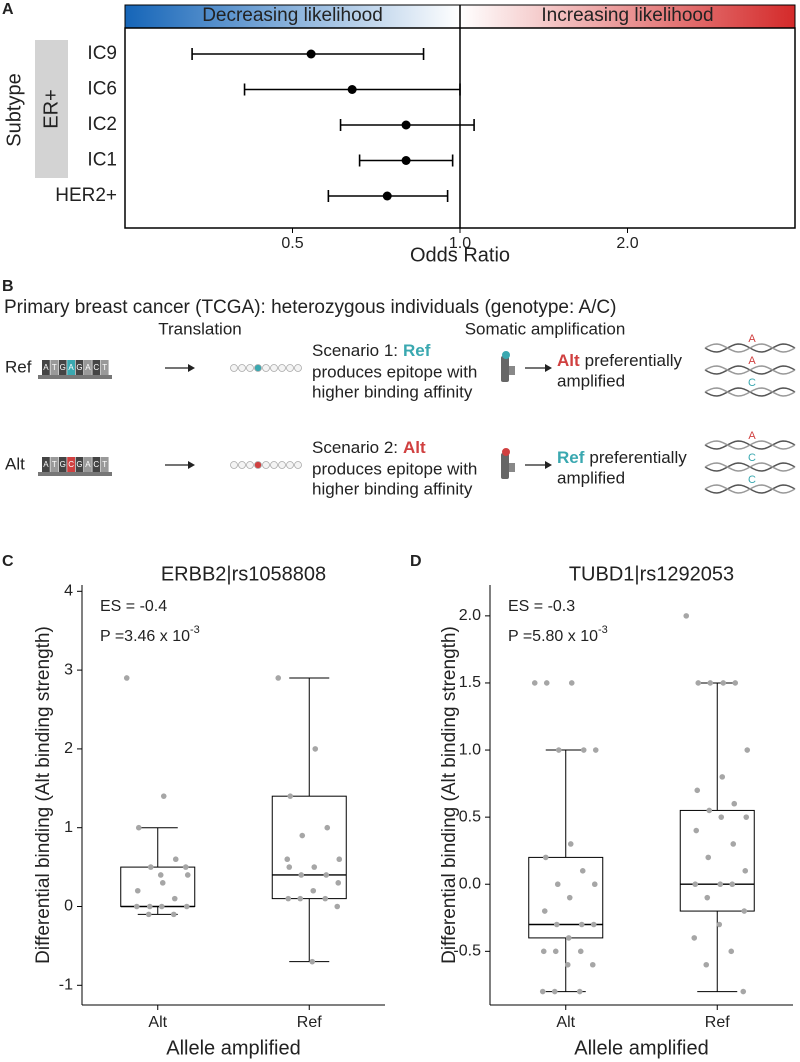 Image resolution: width=800 pixels, height=1062 pixels. I want to click on y-tick-label: IC2, so click(102, 124).